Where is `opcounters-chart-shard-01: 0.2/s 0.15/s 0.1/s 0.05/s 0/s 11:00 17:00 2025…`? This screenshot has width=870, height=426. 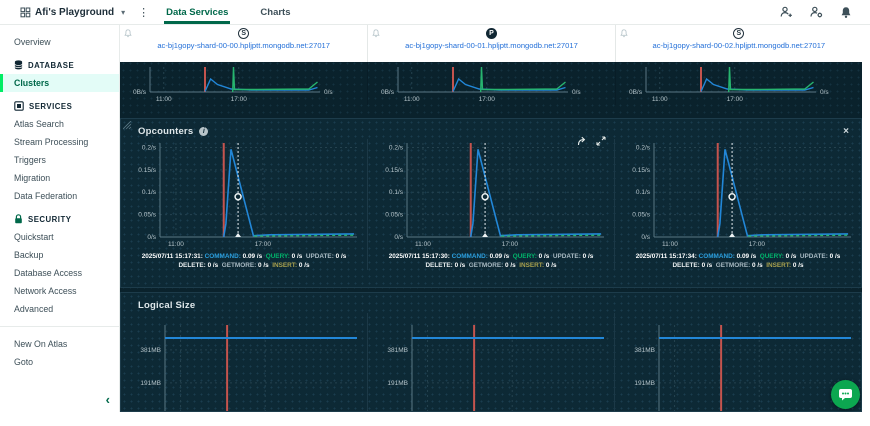
opcounters-chart-shard-01: 0.2/s 0.15/s 0.1/s 0.05/s 0/s 11:00 17:00 2025… is located at coordinates (490, 203).